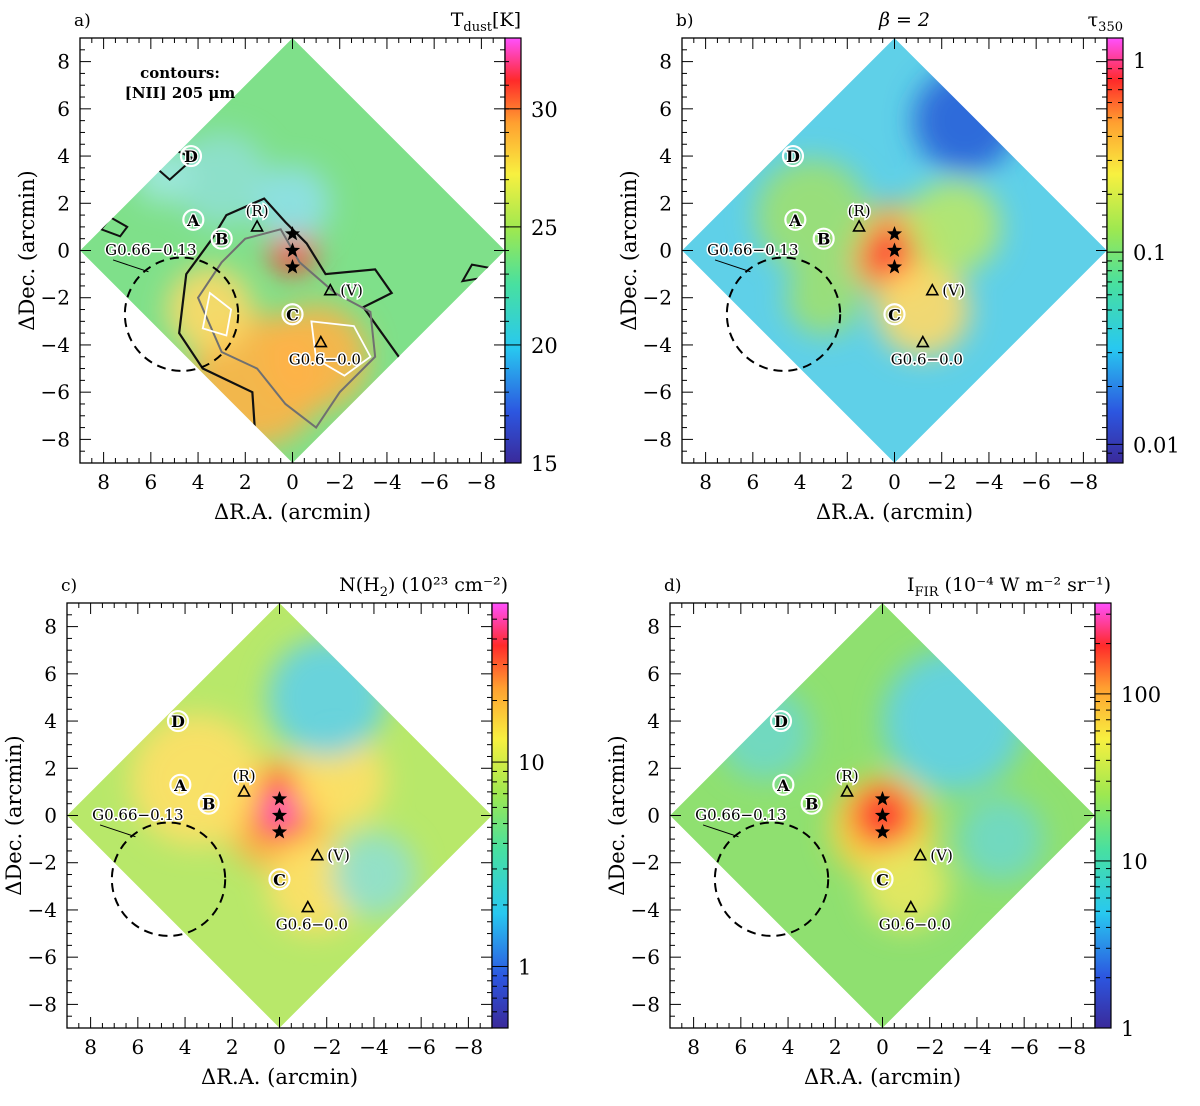  What do you see at coordinates (420, 1047) in the screenshot?
I see `x-tick-label: −6` at bounding box center [420, 1047].